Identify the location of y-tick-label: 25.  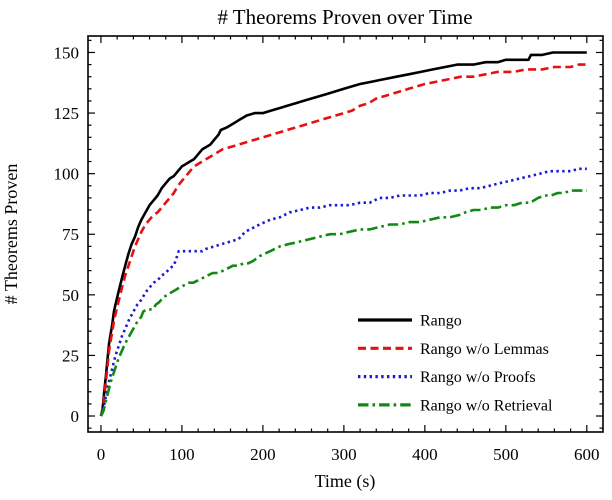
(70, 355).